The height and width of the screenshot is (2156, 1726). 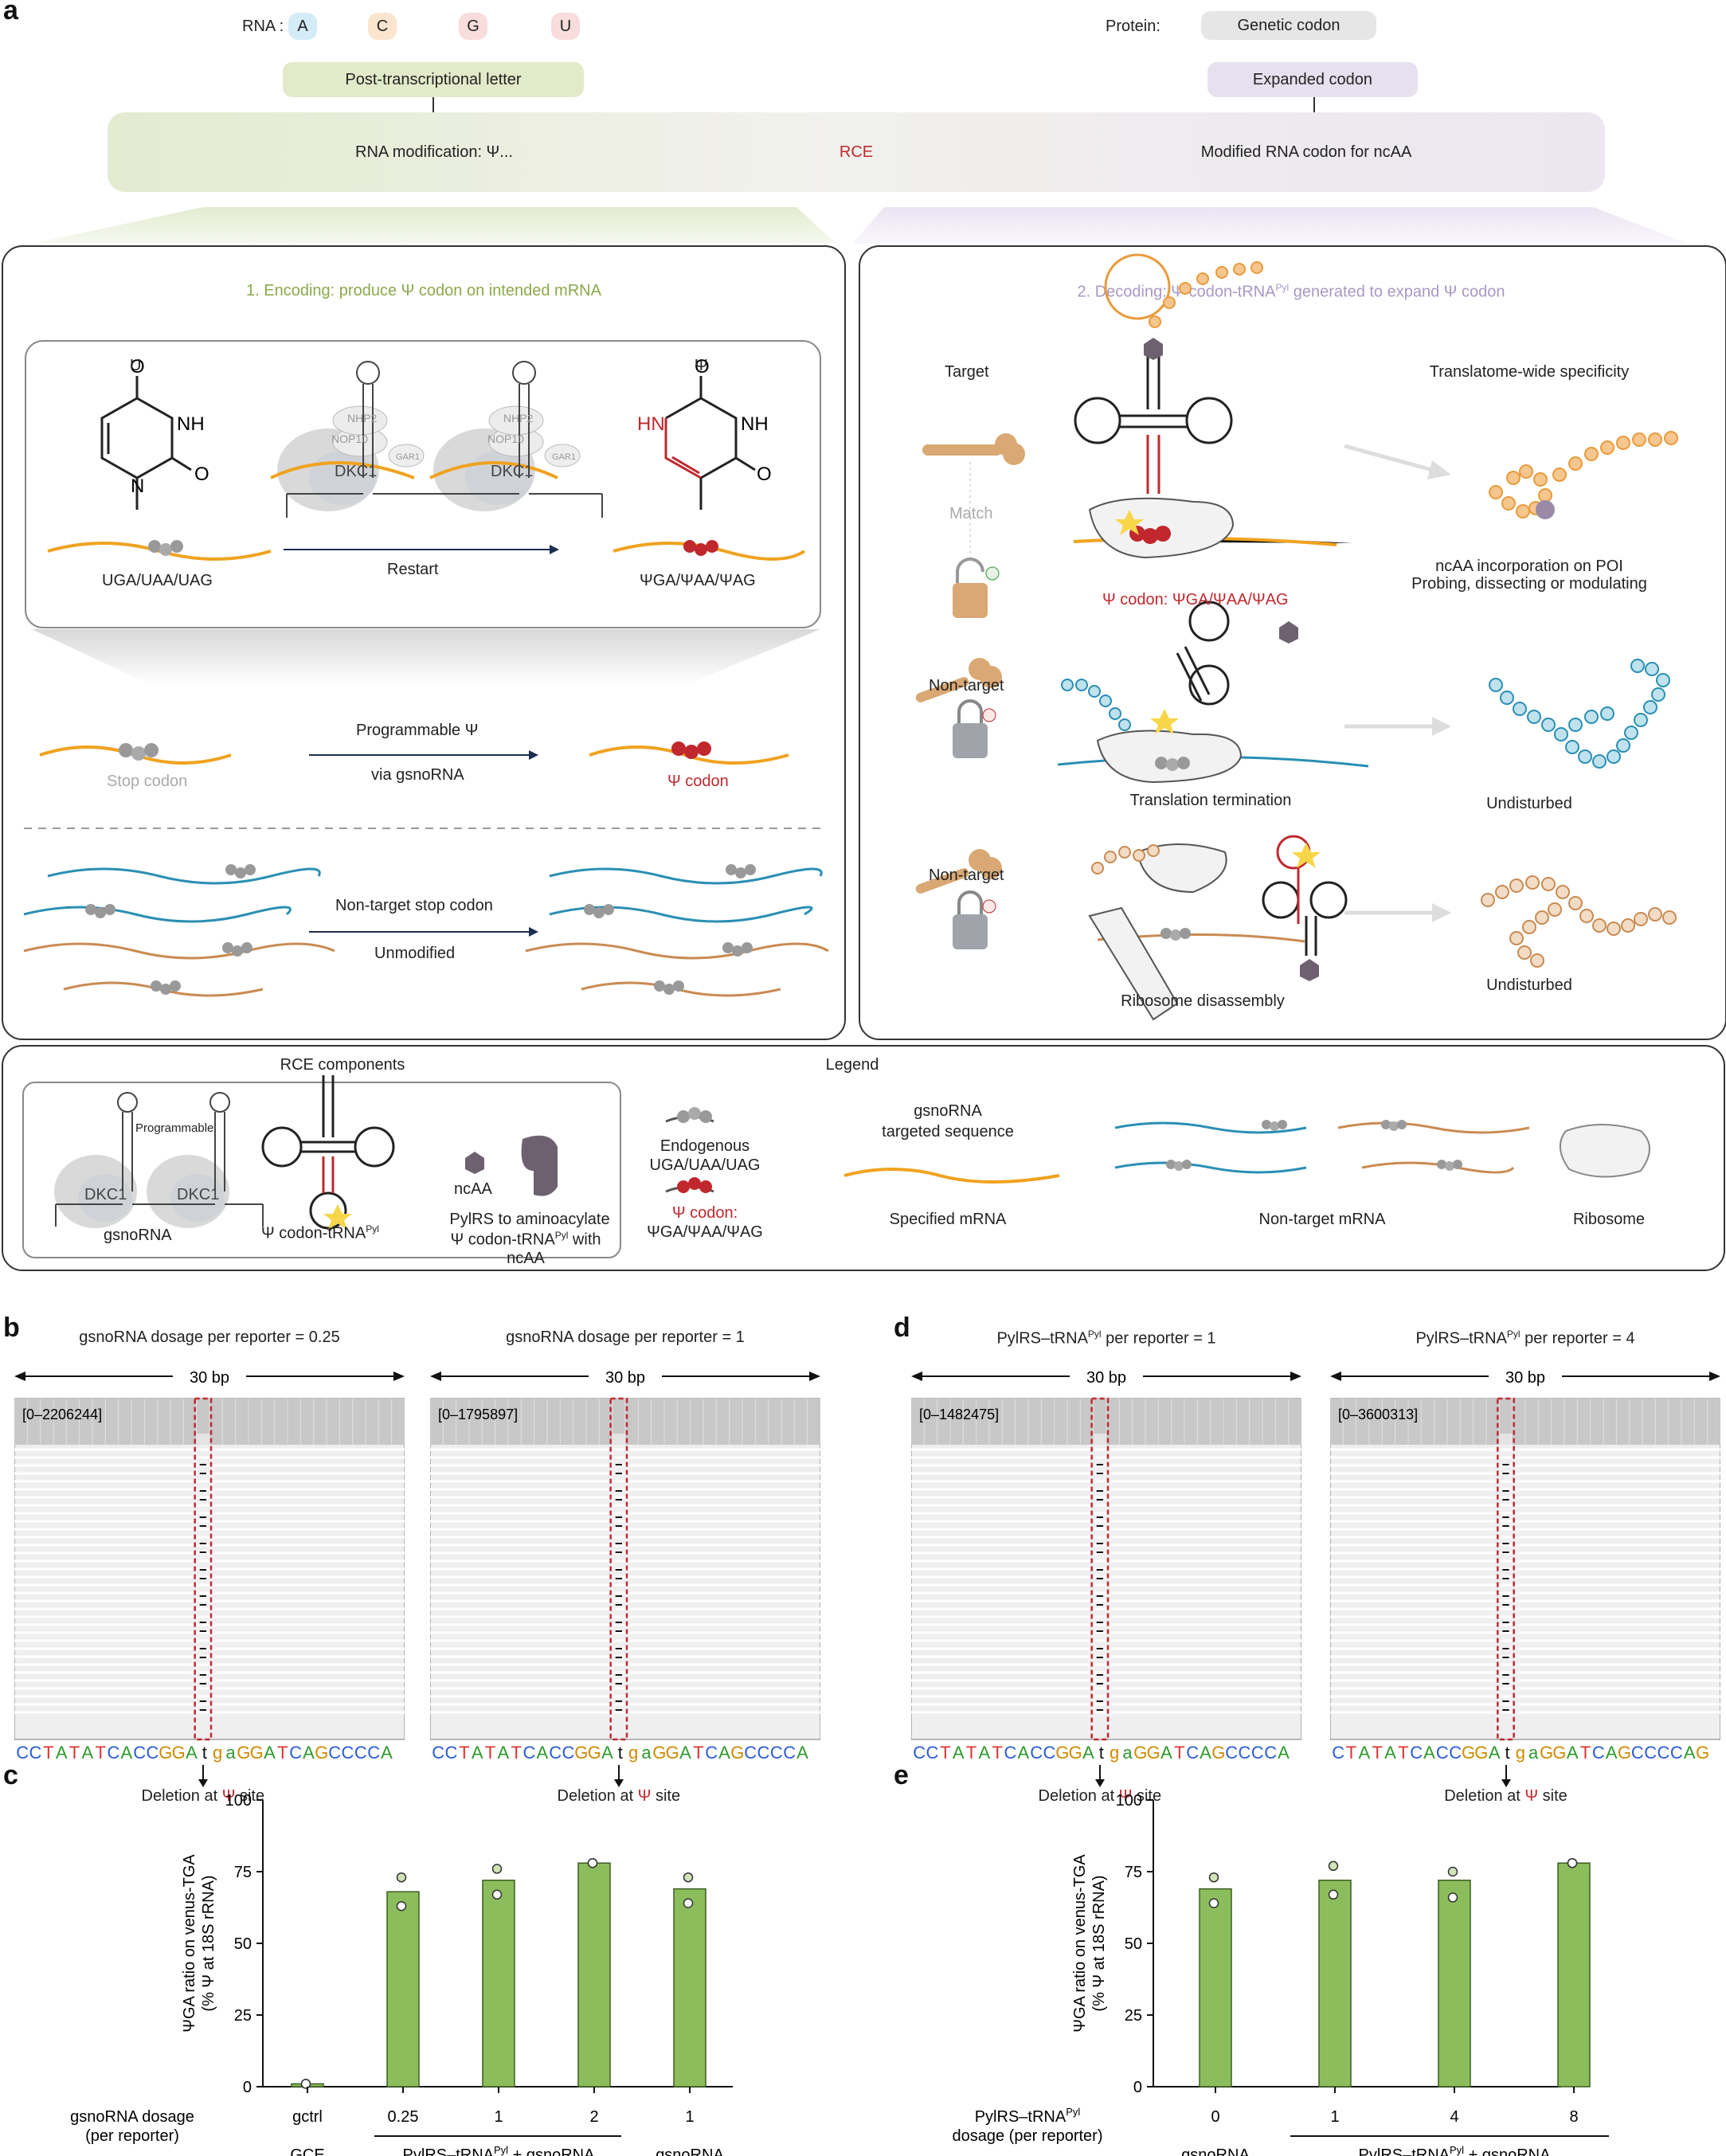 I want to click on panel-label-c: c, so click(x=10, y=1775).